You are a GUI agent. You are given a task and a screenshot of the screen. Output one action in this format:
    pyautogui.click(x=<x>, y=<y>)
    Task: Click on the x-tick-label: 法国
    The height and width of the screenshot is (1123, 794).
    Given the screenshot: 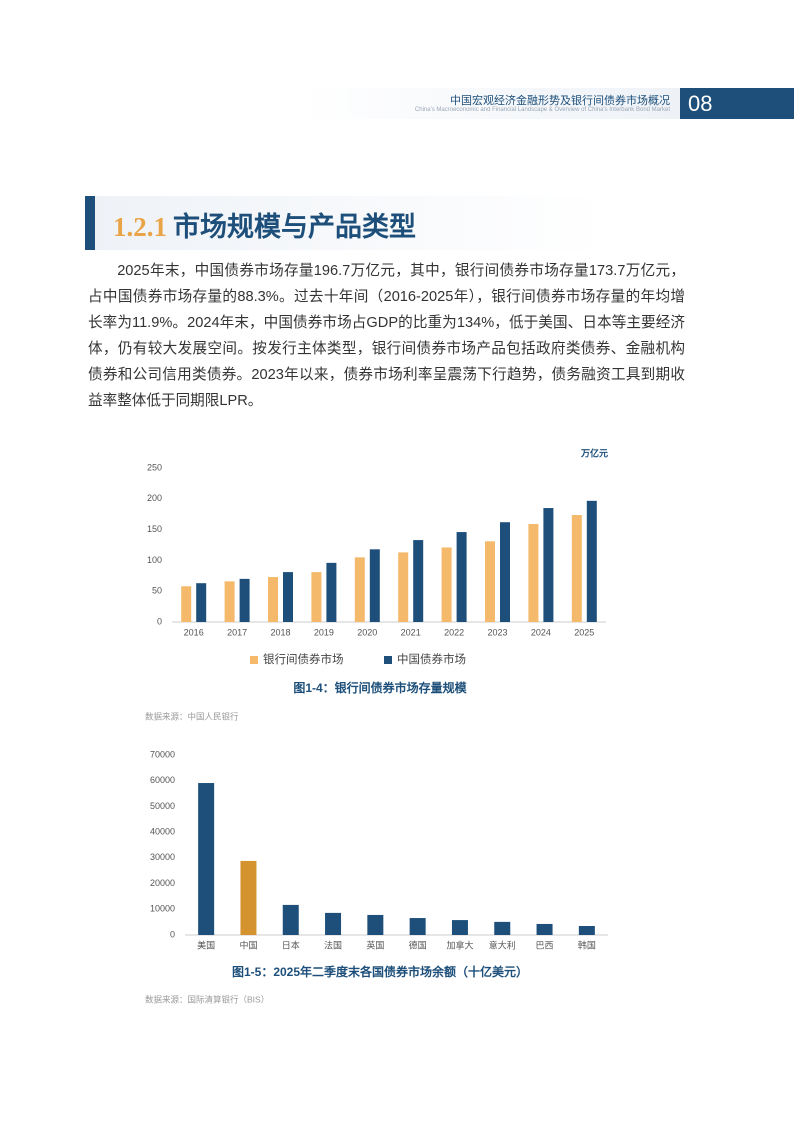 What is the action you would take?
    pyautogui.click(x=333, y=944)
    